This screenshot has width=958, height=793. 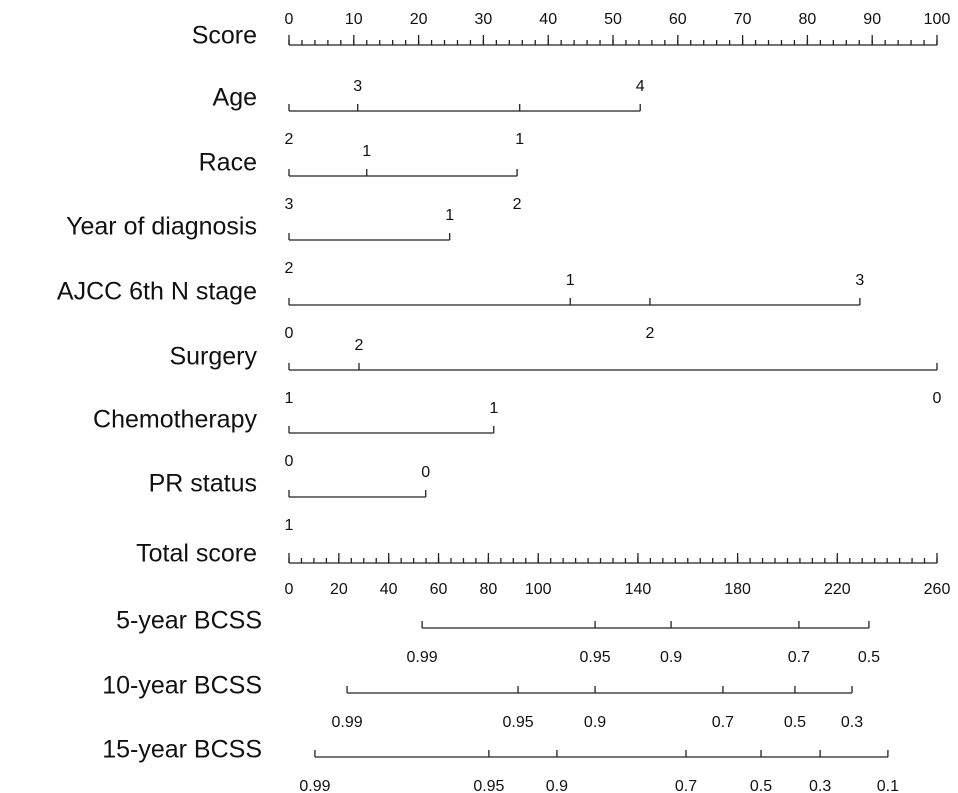 I want to click on variable-label: Year of diagnosis, so click(x=161, y=227).